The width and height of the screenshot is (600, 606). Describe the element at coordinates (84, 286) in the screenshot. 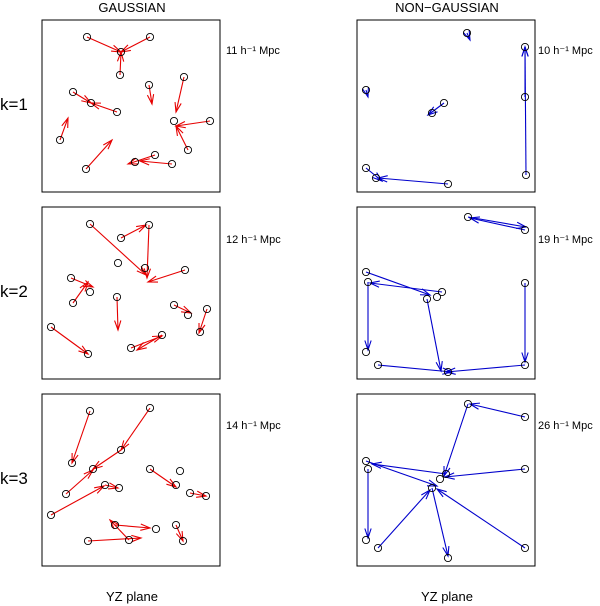

I see `gaussian-k2-arrow-5-head` at that location.